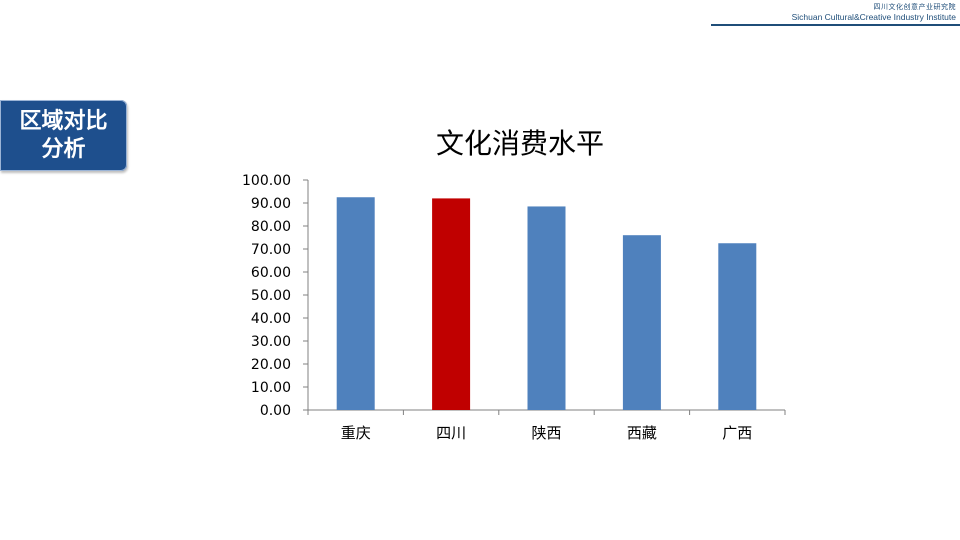 Image resolution: width=960 pixels, height=540 pixels. I want to click on header-divider, so click(835, 25).